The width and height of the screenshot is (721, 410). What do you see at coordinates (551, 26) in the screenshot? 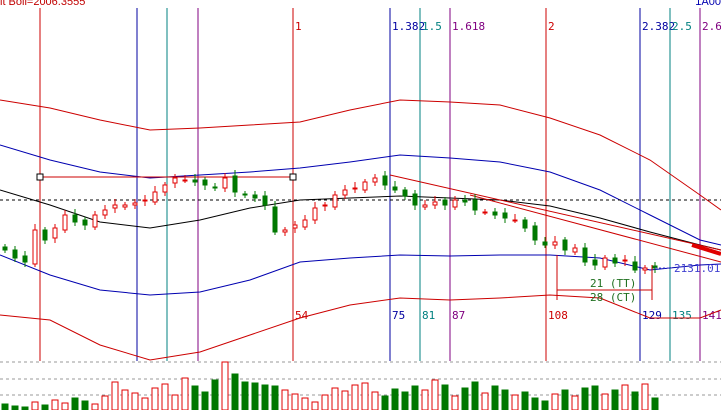
I see `fib-ratio-label: 2` at bounding box center [551, 26].